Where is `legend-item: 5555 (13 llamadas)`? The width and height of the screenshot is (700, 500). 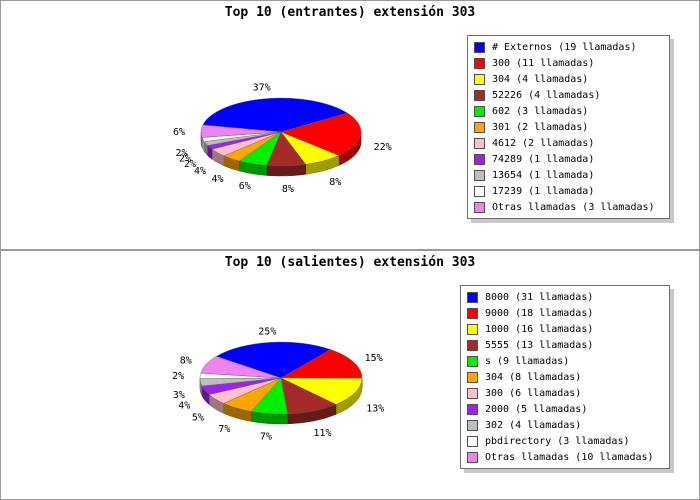 legend-item: 5555 (13 llamadas) is located at coordinates (565, 345).